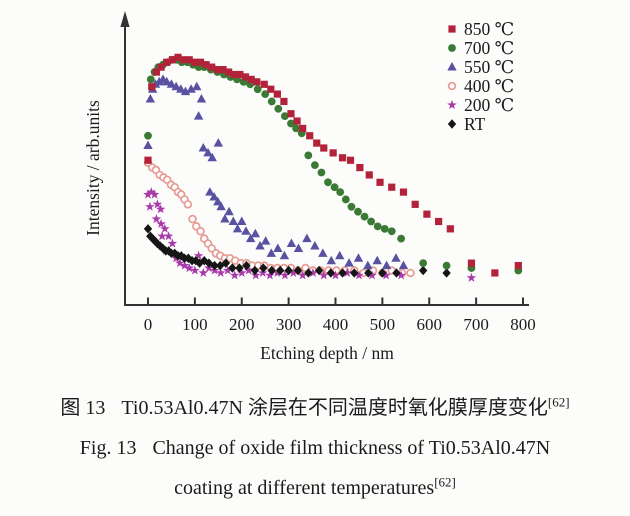  Describe the element at coordinates (445, 482) in the screenshot. I see `caption-en-reference: [62]` at that location.